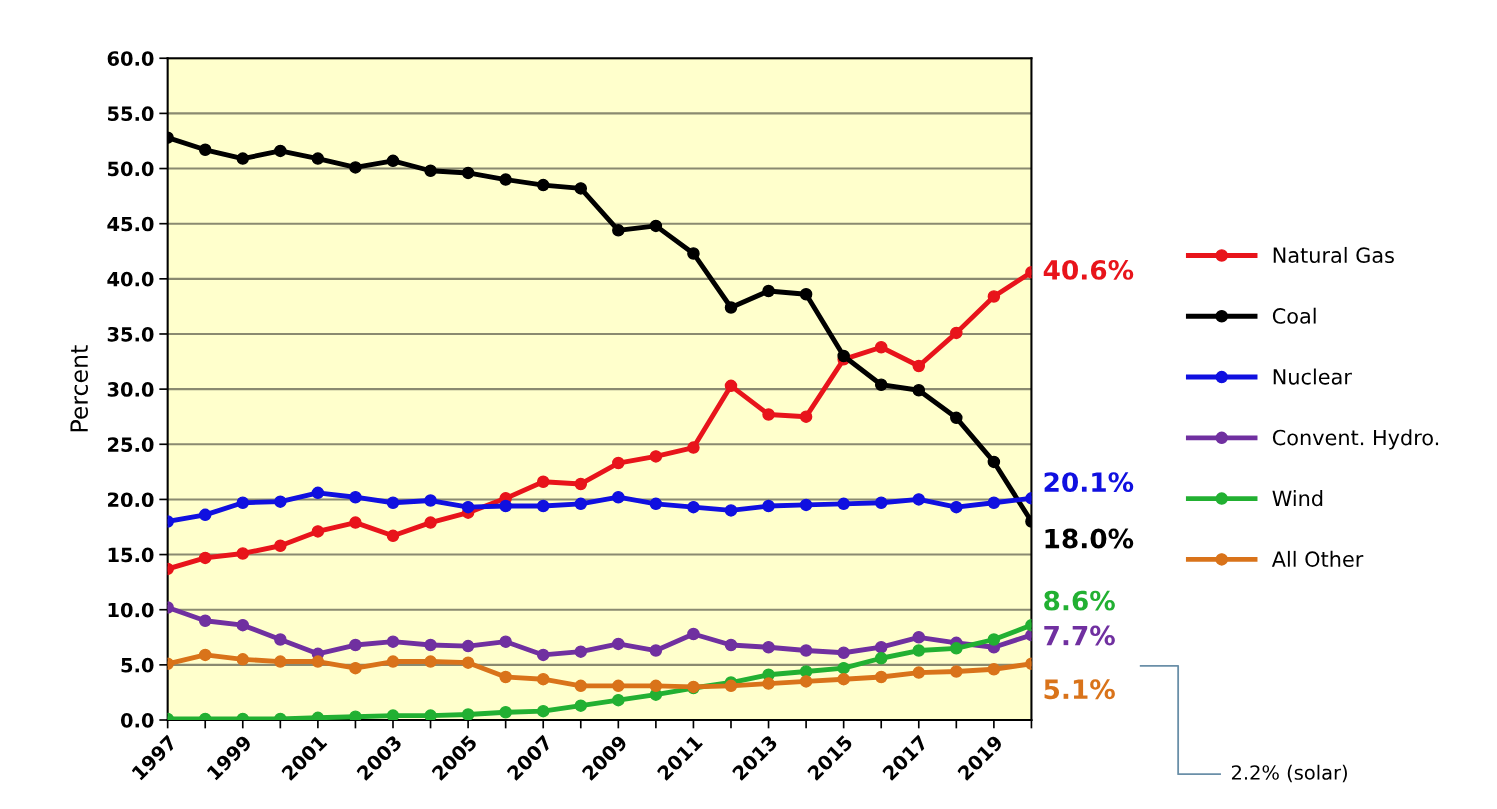  I want to click on legend-label: Coal, so click(1294, 315).